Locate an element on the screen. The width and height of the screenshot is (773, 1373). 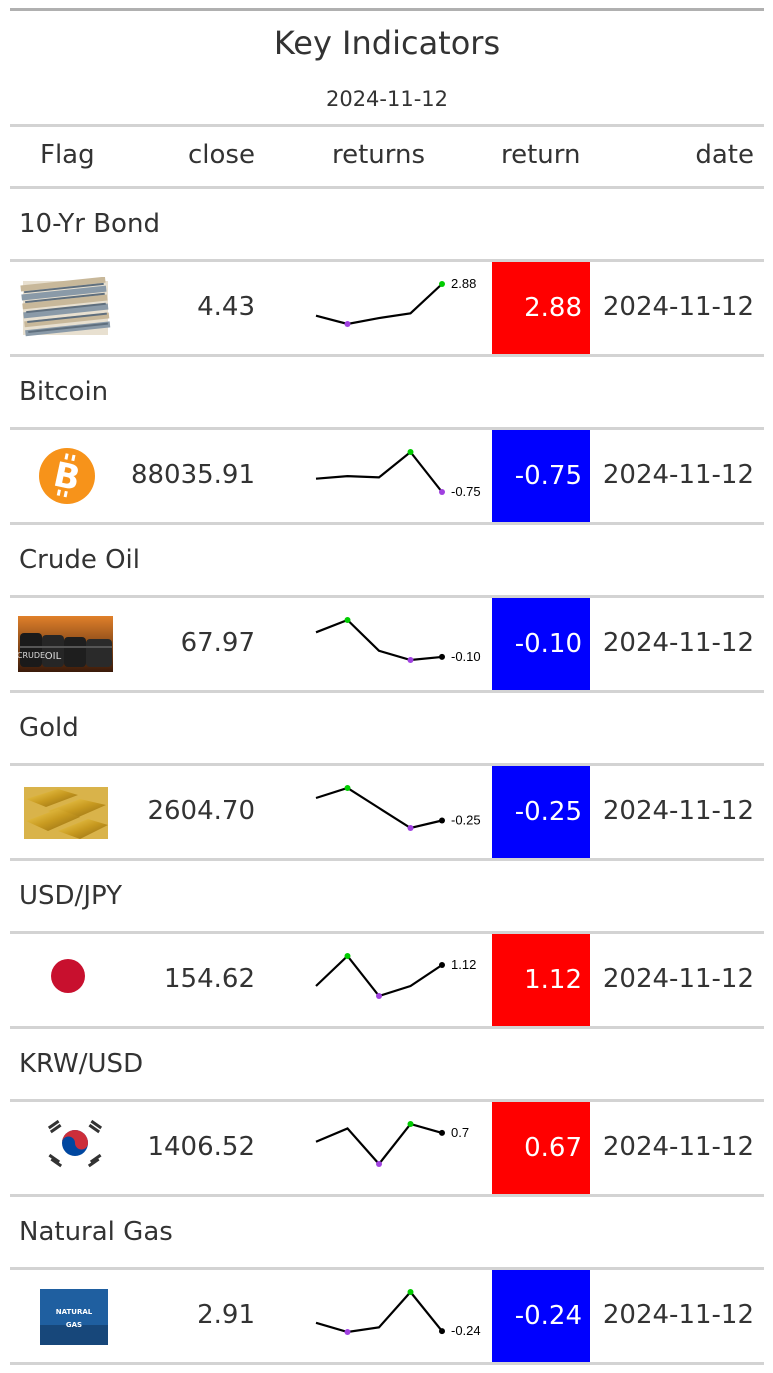
sparkline-label: -0.75 is located at coordinates (466, 491).